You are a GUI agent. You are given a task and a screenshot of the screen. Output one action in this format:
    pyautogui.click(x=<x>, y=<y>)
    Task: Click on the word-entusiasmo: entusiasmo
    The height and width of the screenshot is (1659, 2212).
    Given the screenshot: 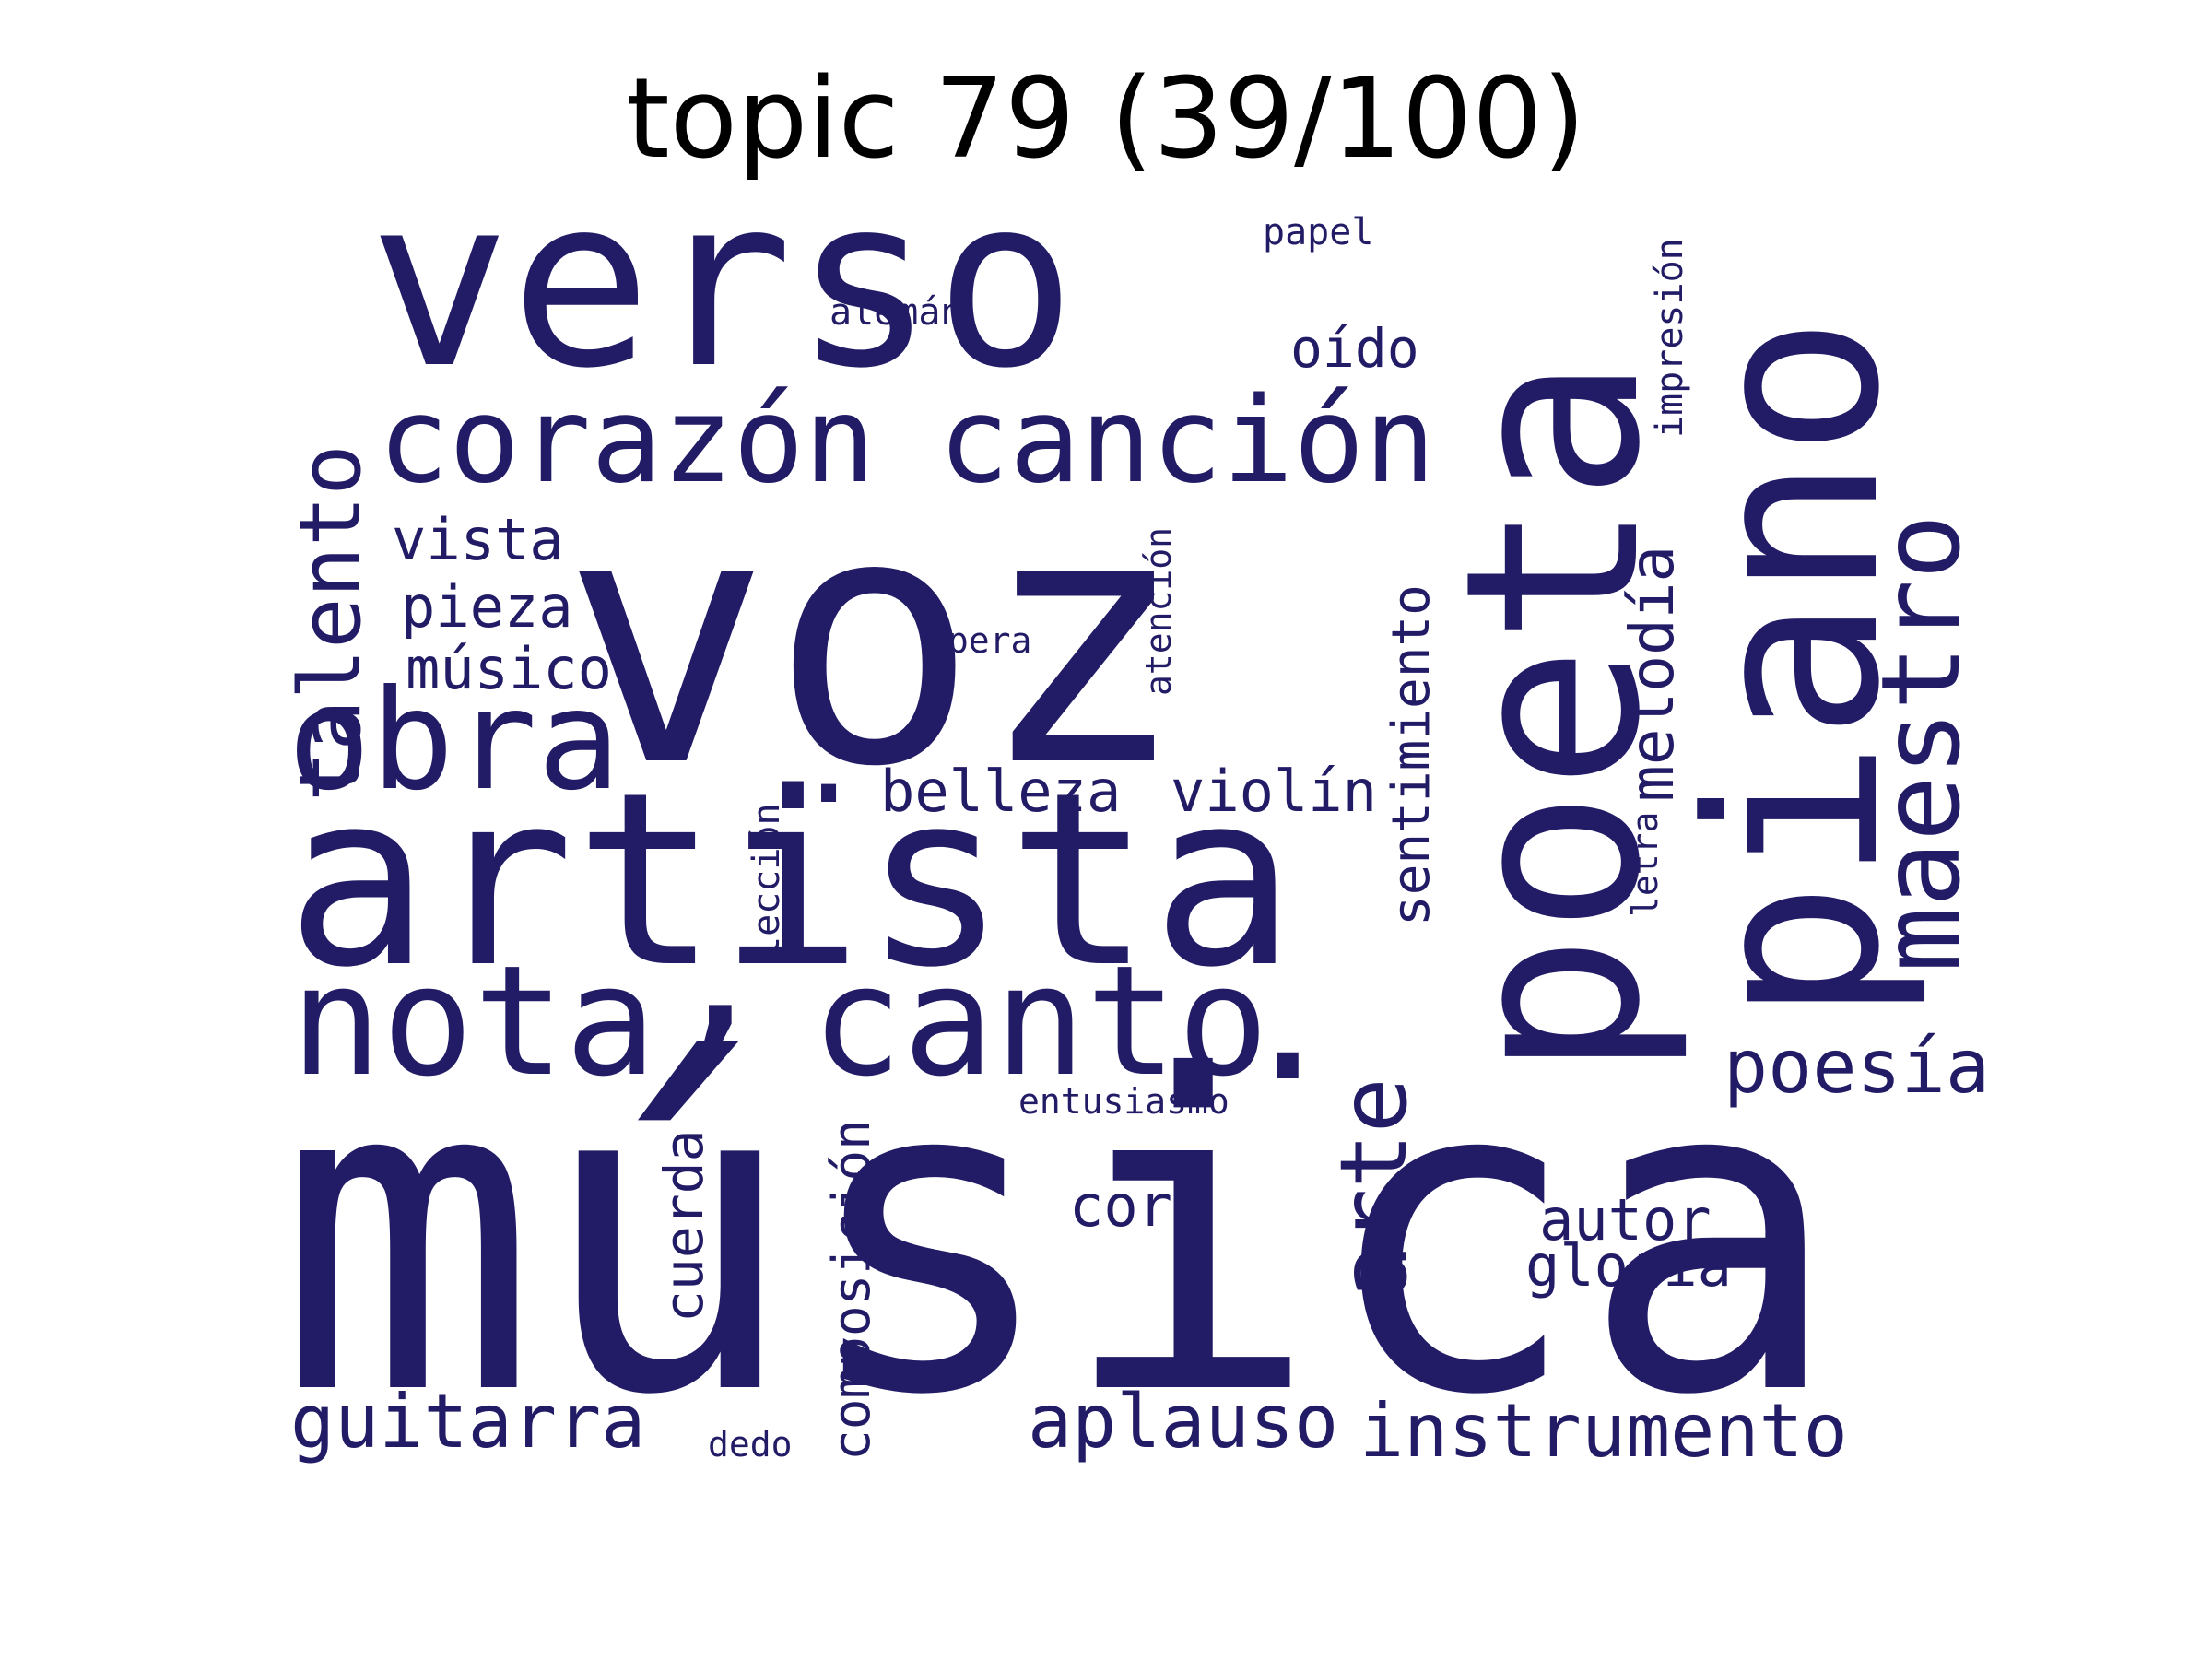 What is the action you would take?
    pyautogui.click(x=1124, y=1101)
    